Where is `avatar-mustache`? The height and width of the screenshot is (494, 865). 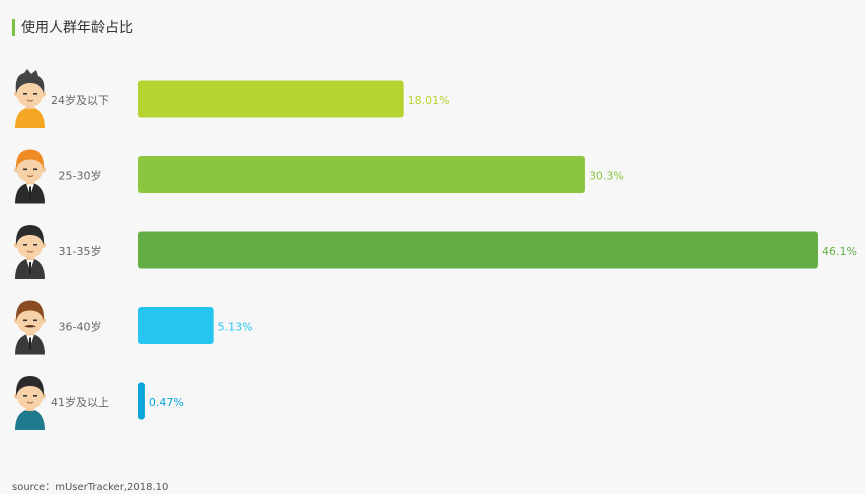
avatar-mustache is located at coordinates (30, 326).